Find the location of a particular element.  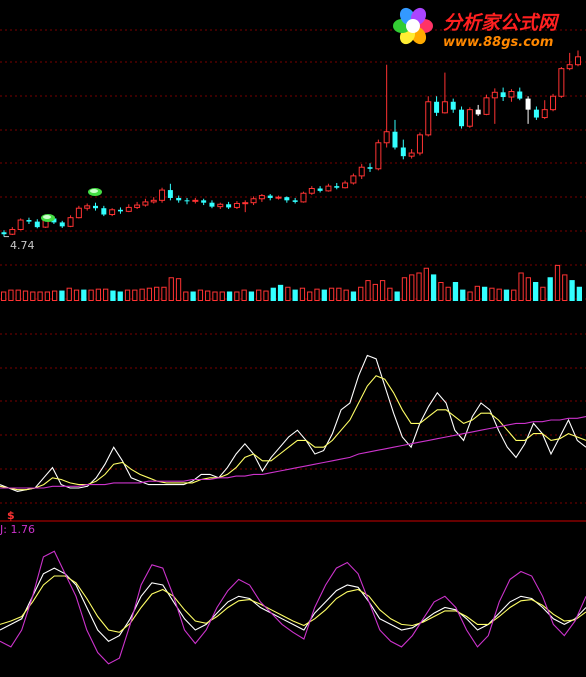

site-logo is located at coordinates (413, 26).